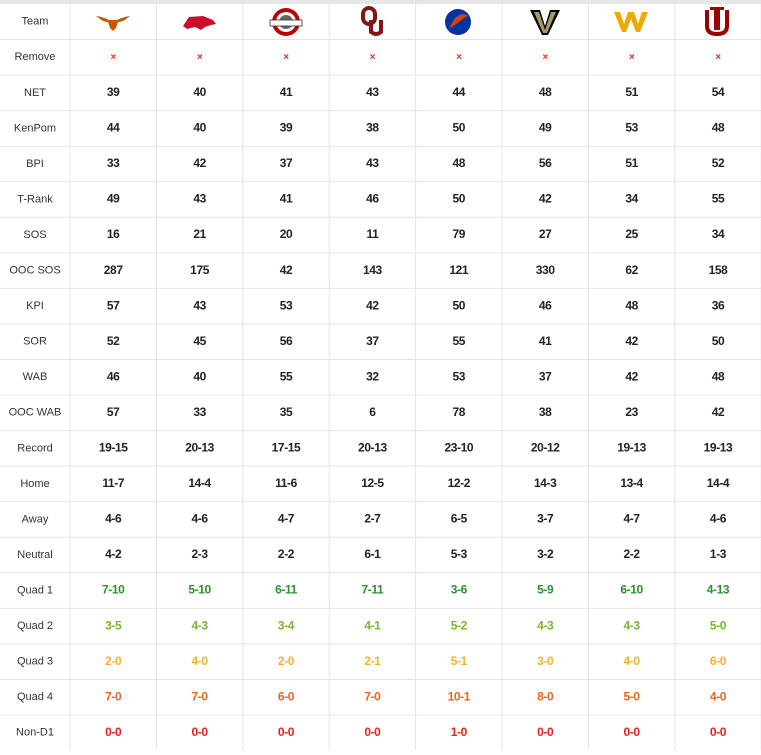  I want to click on cell-value: 33, so click(113, 163).